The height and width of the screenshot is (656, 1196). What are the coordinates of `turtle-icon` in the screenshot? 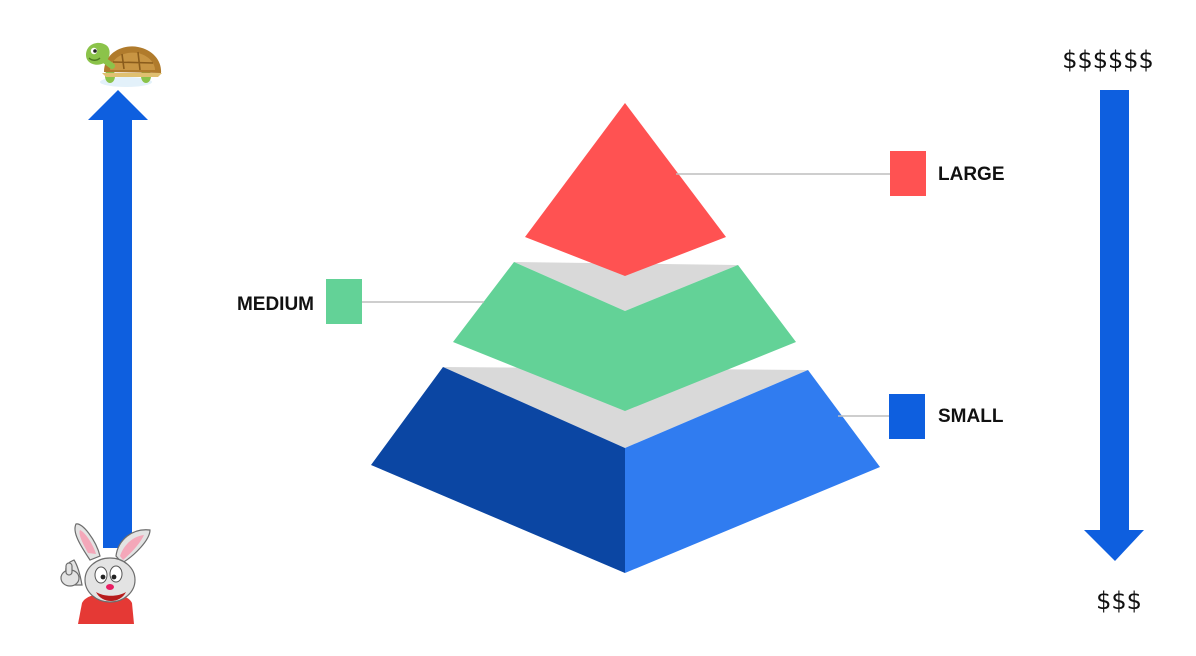 It's located at (124, 64).